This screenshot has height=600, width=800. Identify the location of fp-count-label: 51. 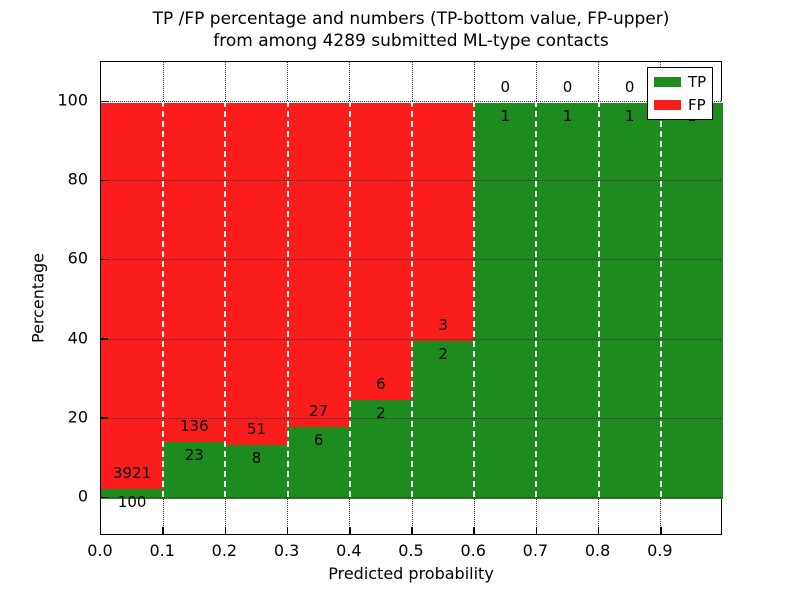
(256, 429).